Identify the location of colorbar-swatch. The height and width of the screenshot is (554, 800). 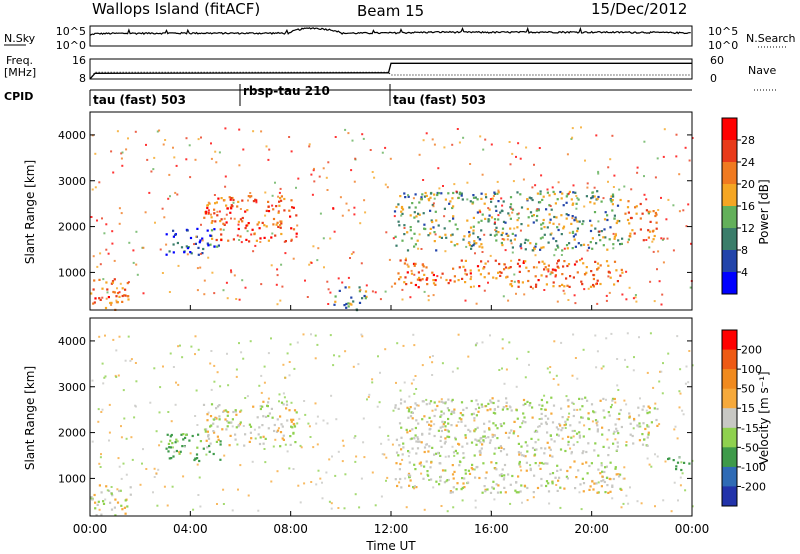
(729, 398).